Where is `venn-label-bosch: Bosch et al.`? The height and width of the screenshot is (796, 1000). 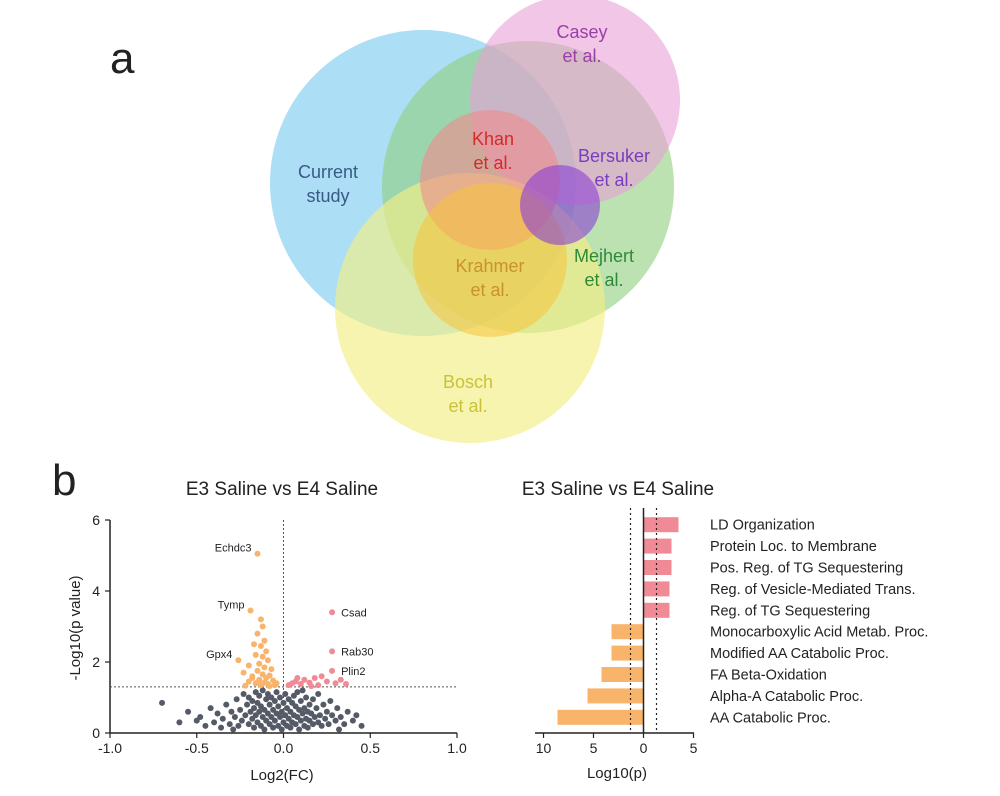
venn-label-bosch: Bosch et al. is located at coordinates (468, 394).